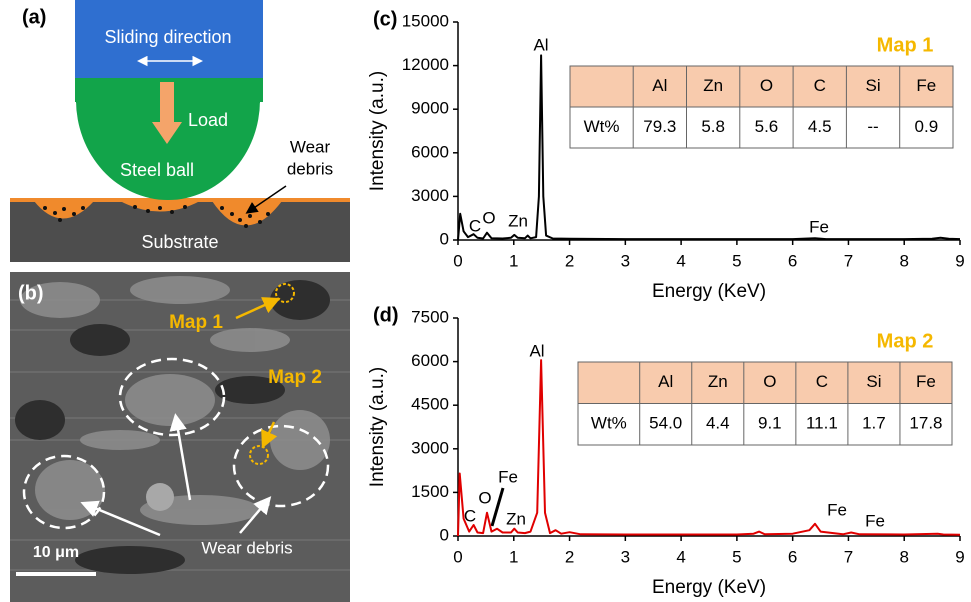 This screenshot has width=971, height=602. Describe the element at coordinates (872, 126) in the screenshot. I see `table-cell: --` at that location.